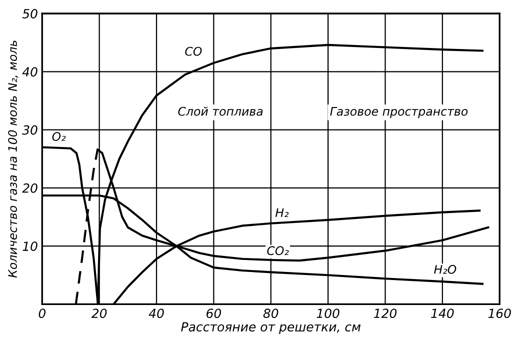 The image size is (514, 338). I want to click on annotation: Слой топлива, so click(220, 111).